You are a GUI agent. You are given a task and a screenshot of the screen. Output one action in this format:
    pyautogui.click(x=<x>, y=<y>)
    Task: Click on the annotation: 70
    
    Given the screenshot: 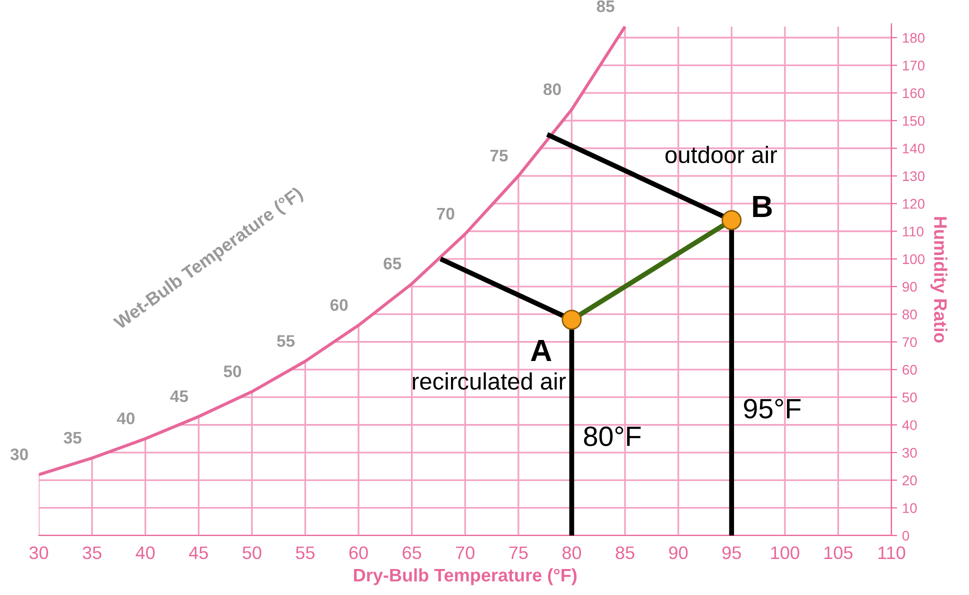 What is the action you would take?
    pyautogui.click(x=445, y=214)
    